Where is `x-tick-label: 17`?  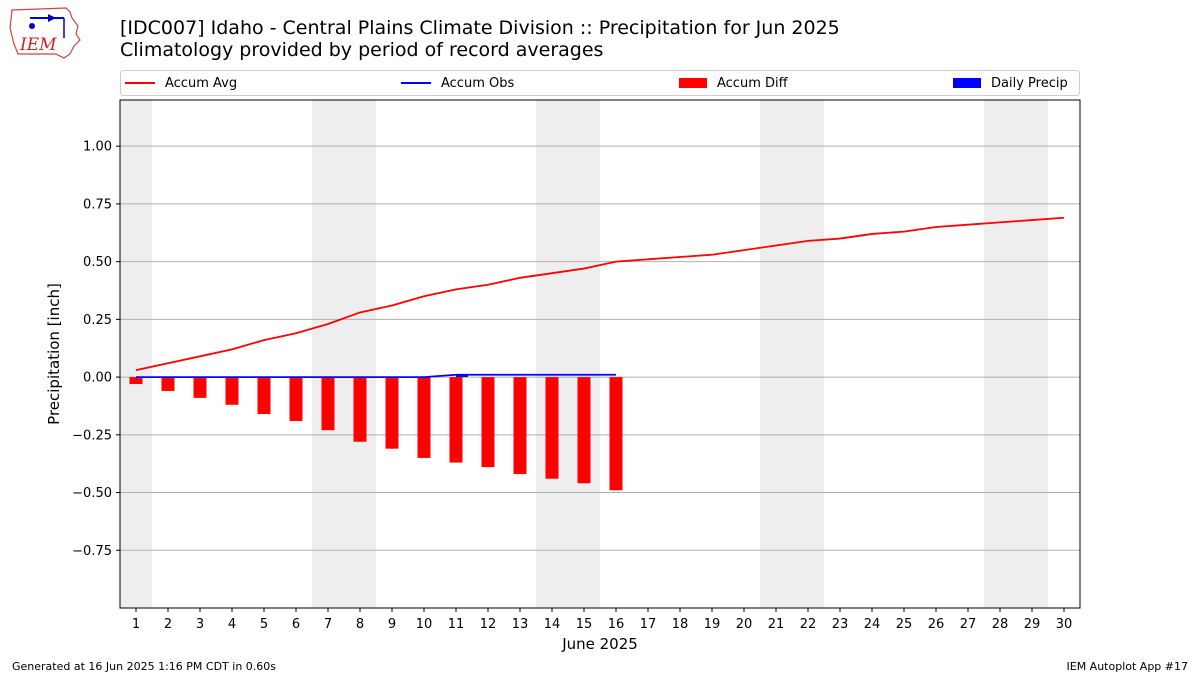
x-tick-label: 17 is located at coordinates (648, 624).